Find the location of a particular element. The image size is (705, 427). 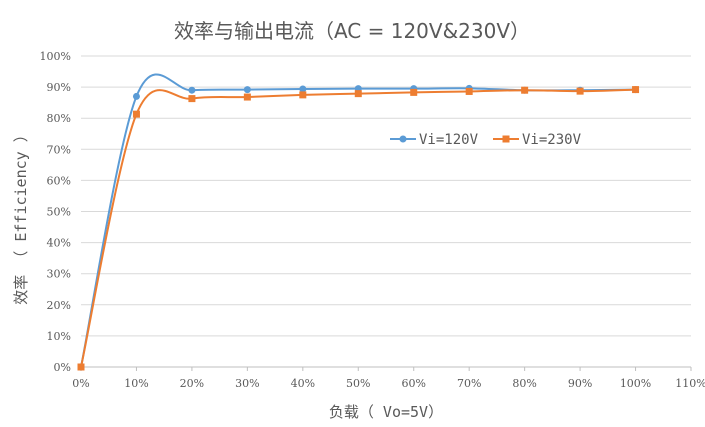

x-tick-label: 10% is located at coordinates (136, 383).